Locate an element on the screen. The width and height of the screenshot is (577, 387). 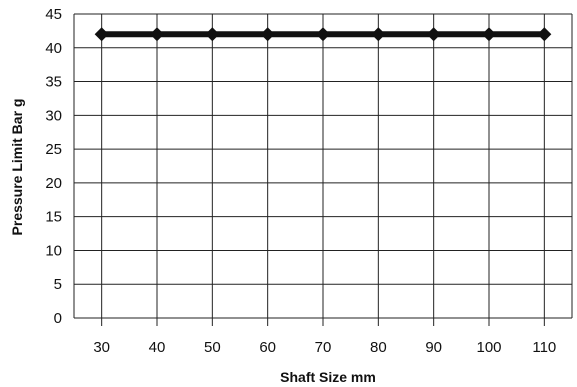
y-tick-label: 40 is located at coordinates (53, 48).